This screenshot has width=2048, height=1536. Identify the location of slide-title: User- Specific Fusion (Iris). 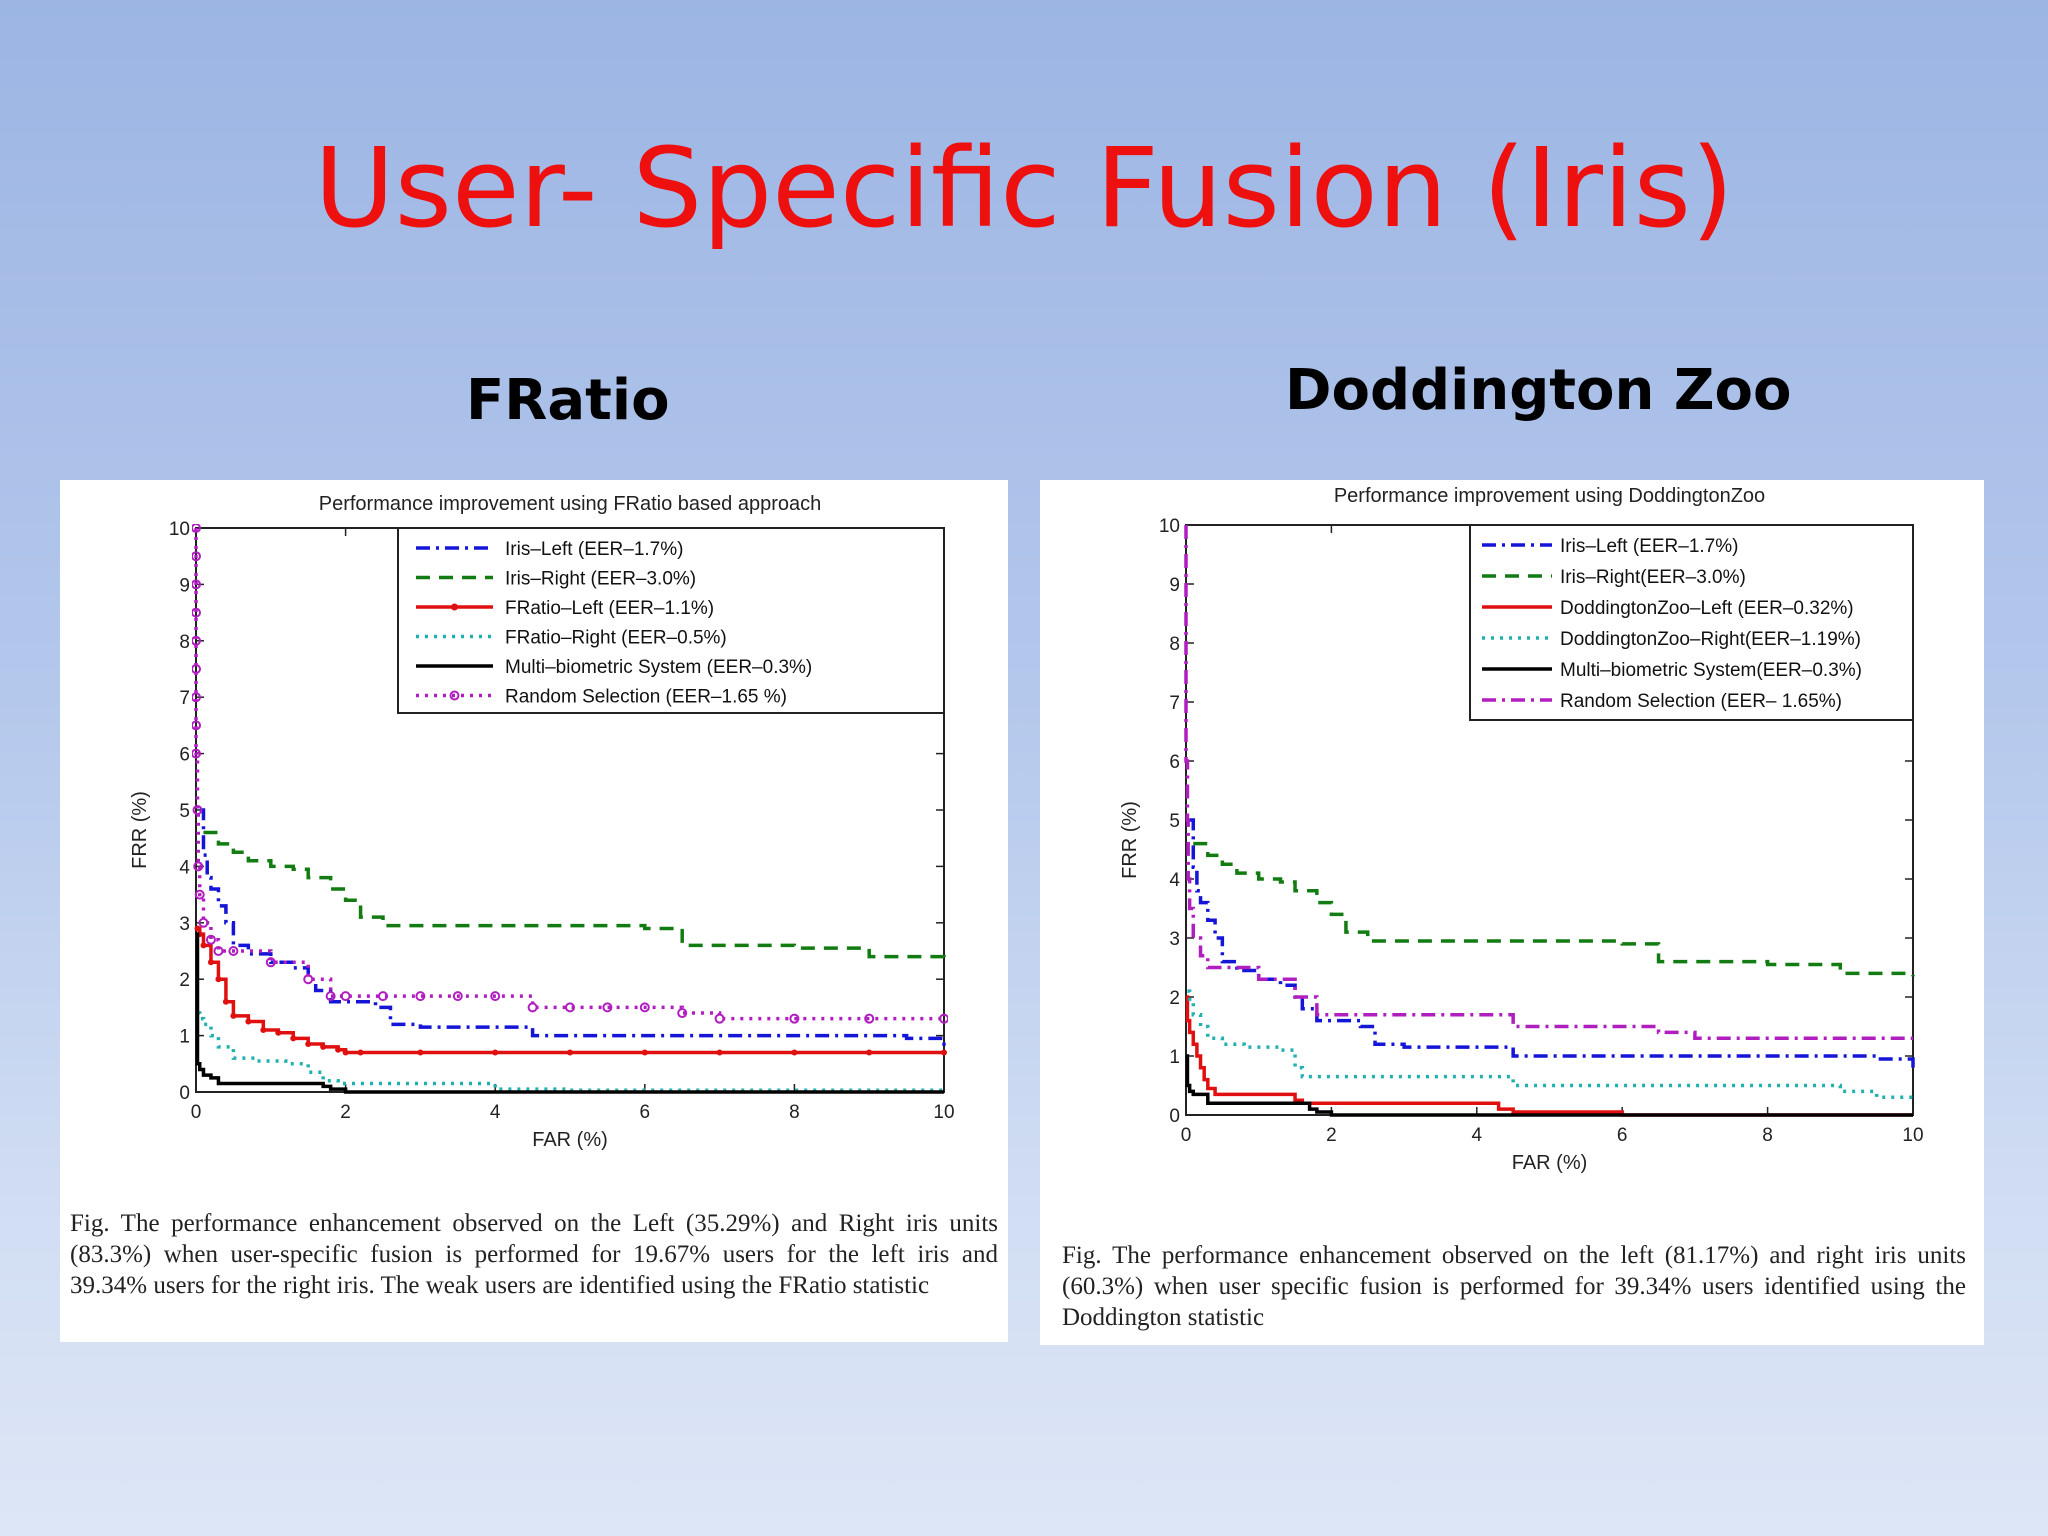
(1024, 188).